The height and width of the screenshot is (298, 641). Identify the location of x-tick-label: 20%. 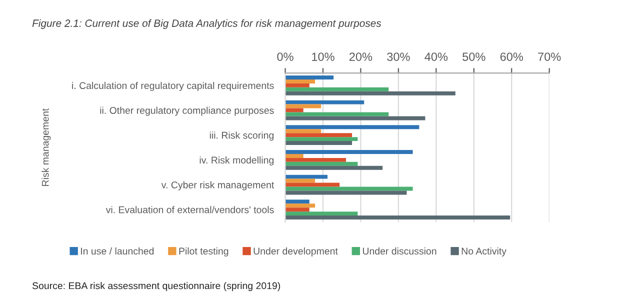
(360, 56).